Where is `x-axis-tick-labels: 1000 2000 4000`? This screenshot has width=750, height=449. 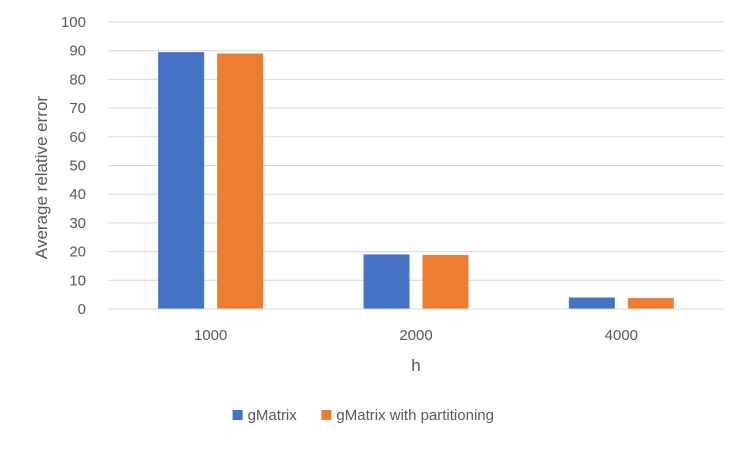
x-axis-tick-labels: 1000 2000 4000 is located at coordinates (416, 335).